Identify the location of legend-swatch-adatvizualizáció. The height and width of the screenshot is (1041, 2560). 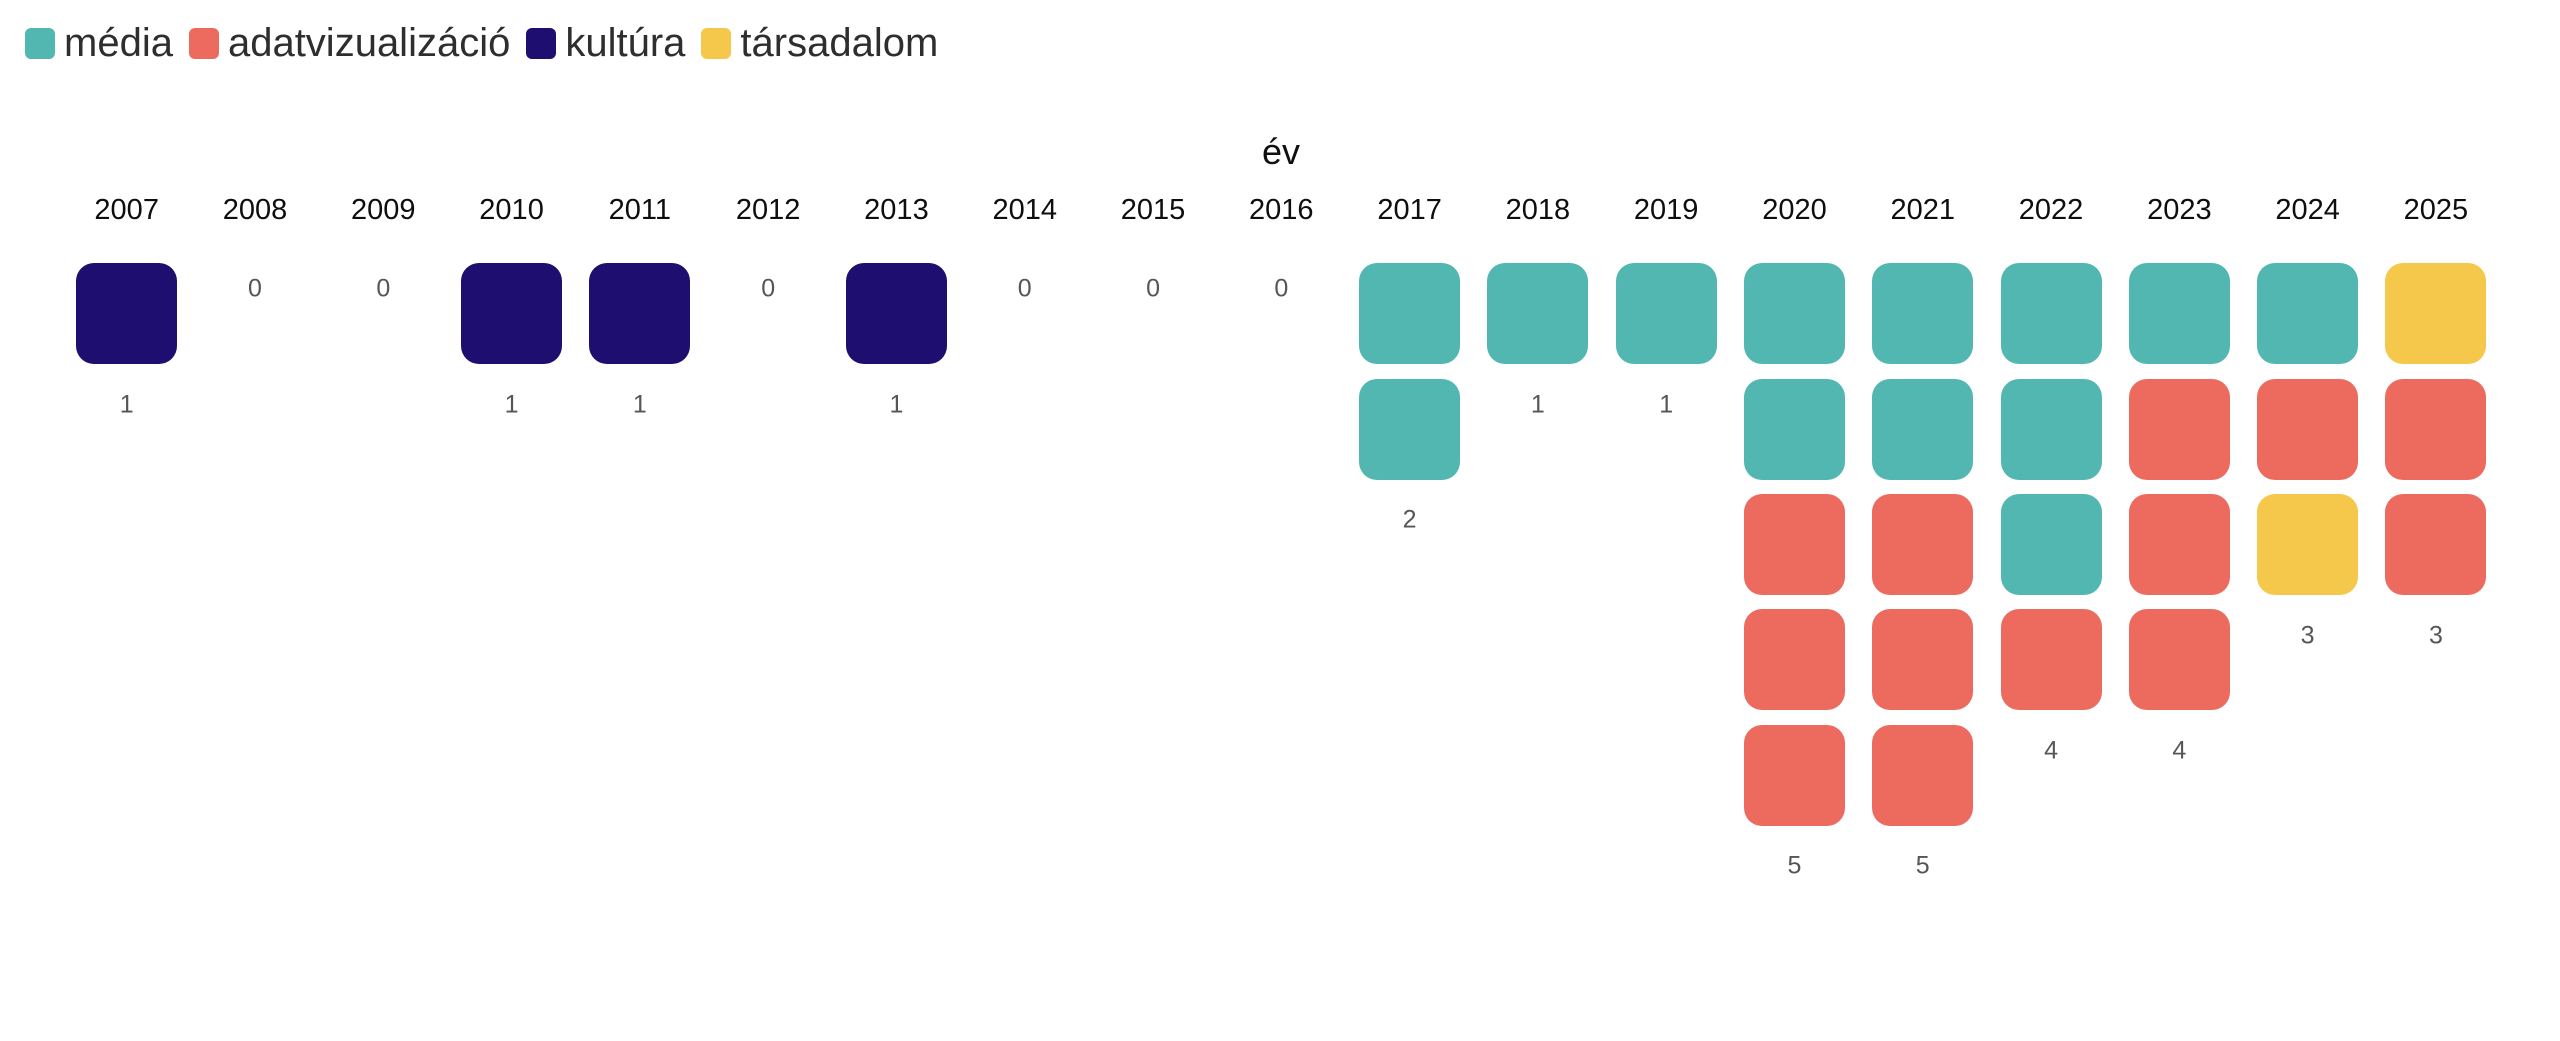
(203, 43).